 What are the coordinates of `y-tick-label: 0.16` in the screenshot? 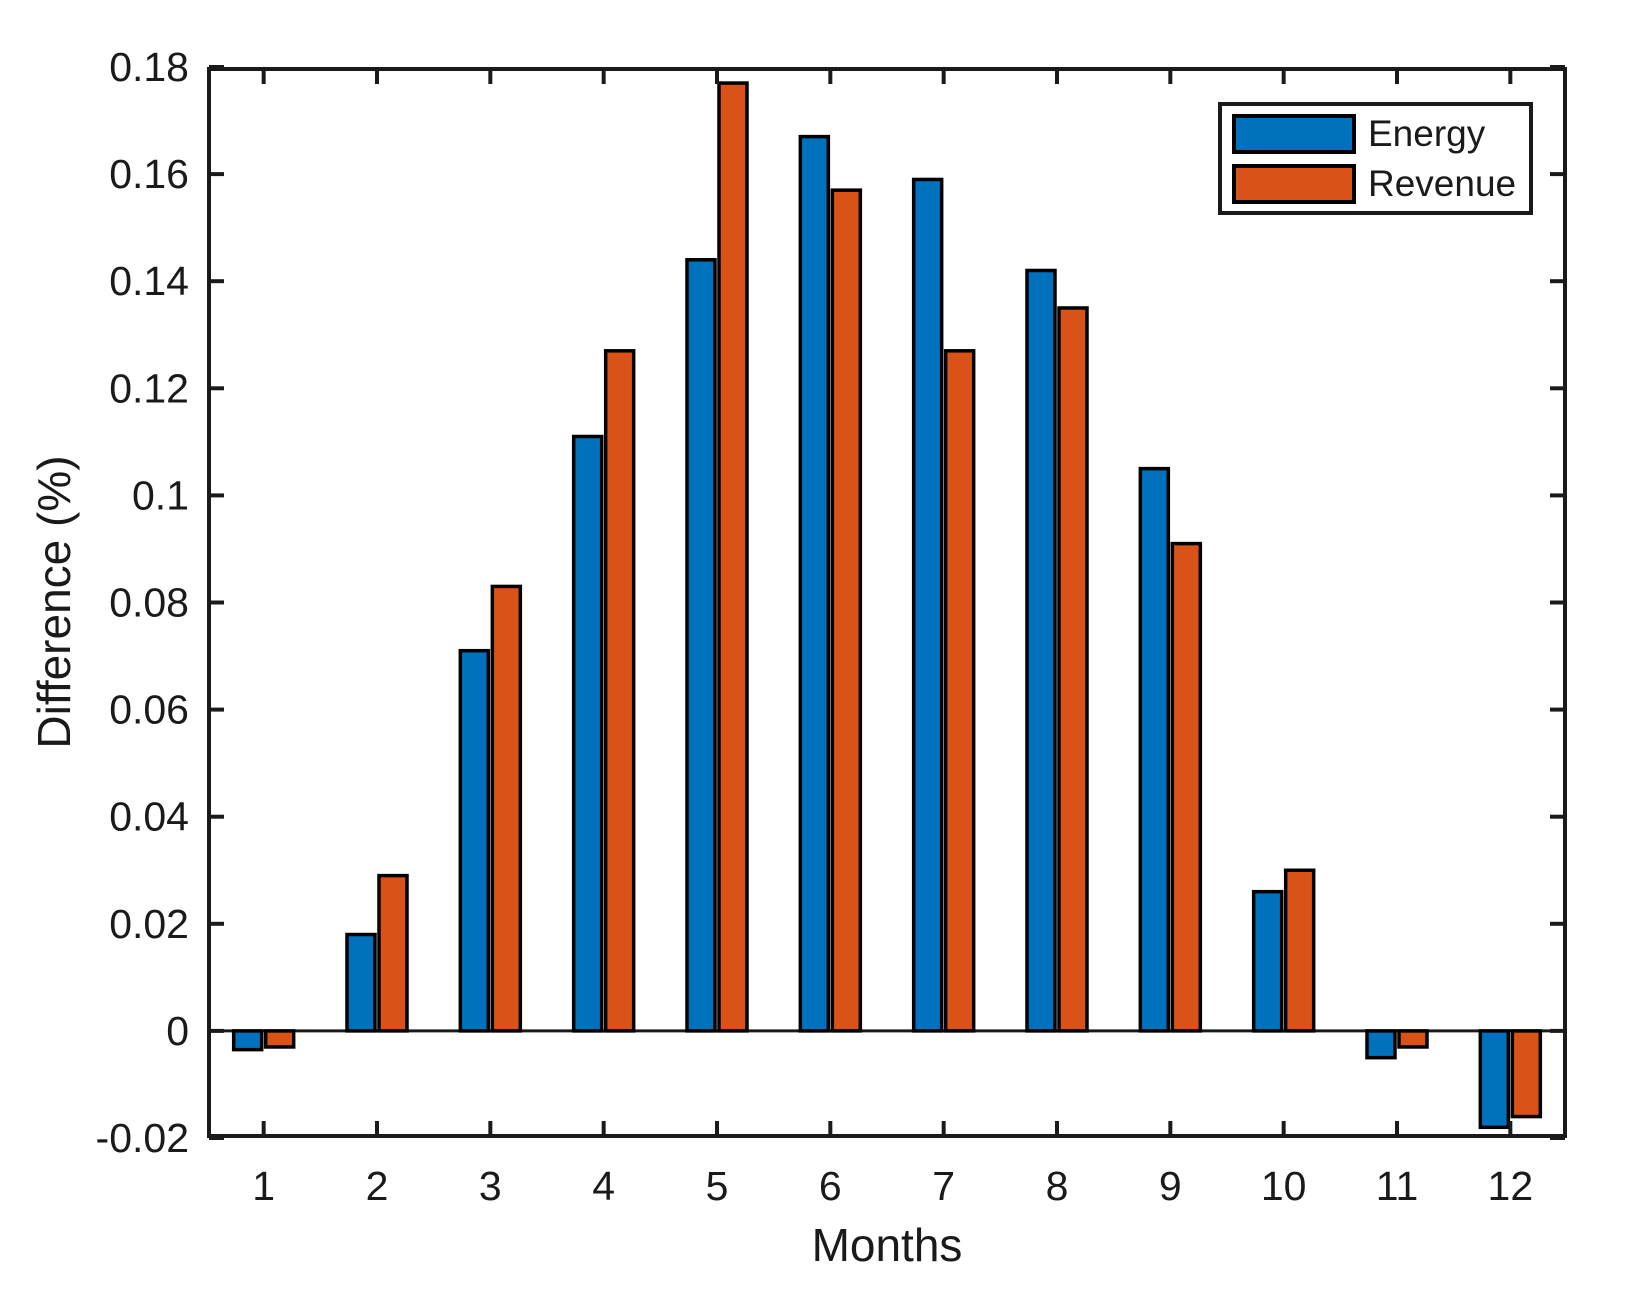 It's located at (149, 174).